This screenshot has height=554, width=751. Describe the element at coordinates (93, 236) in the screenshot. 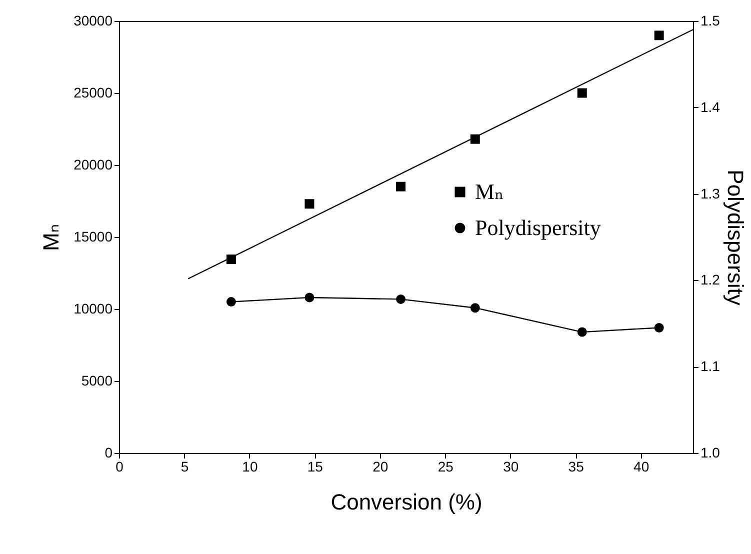

I see `y-tick-label: 15000` at that location.